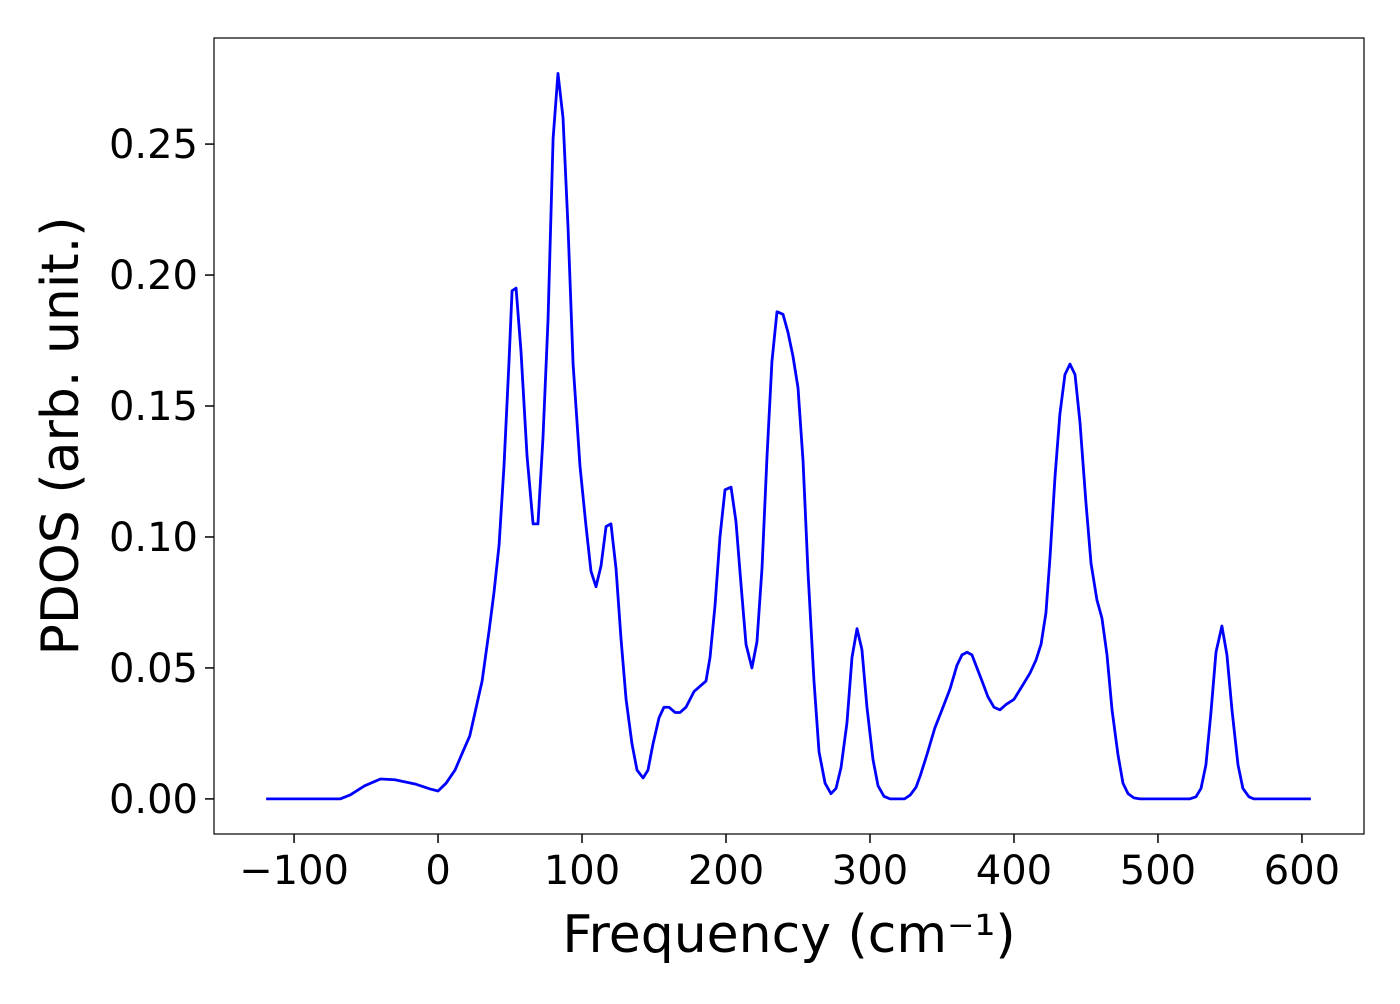 The width and height of the screenshot is (1400, 1004). What do you see at coordinates (1302, 871) in the screenshot?
I see `x-tick-label: 600` at bounding box center [1302, 871].